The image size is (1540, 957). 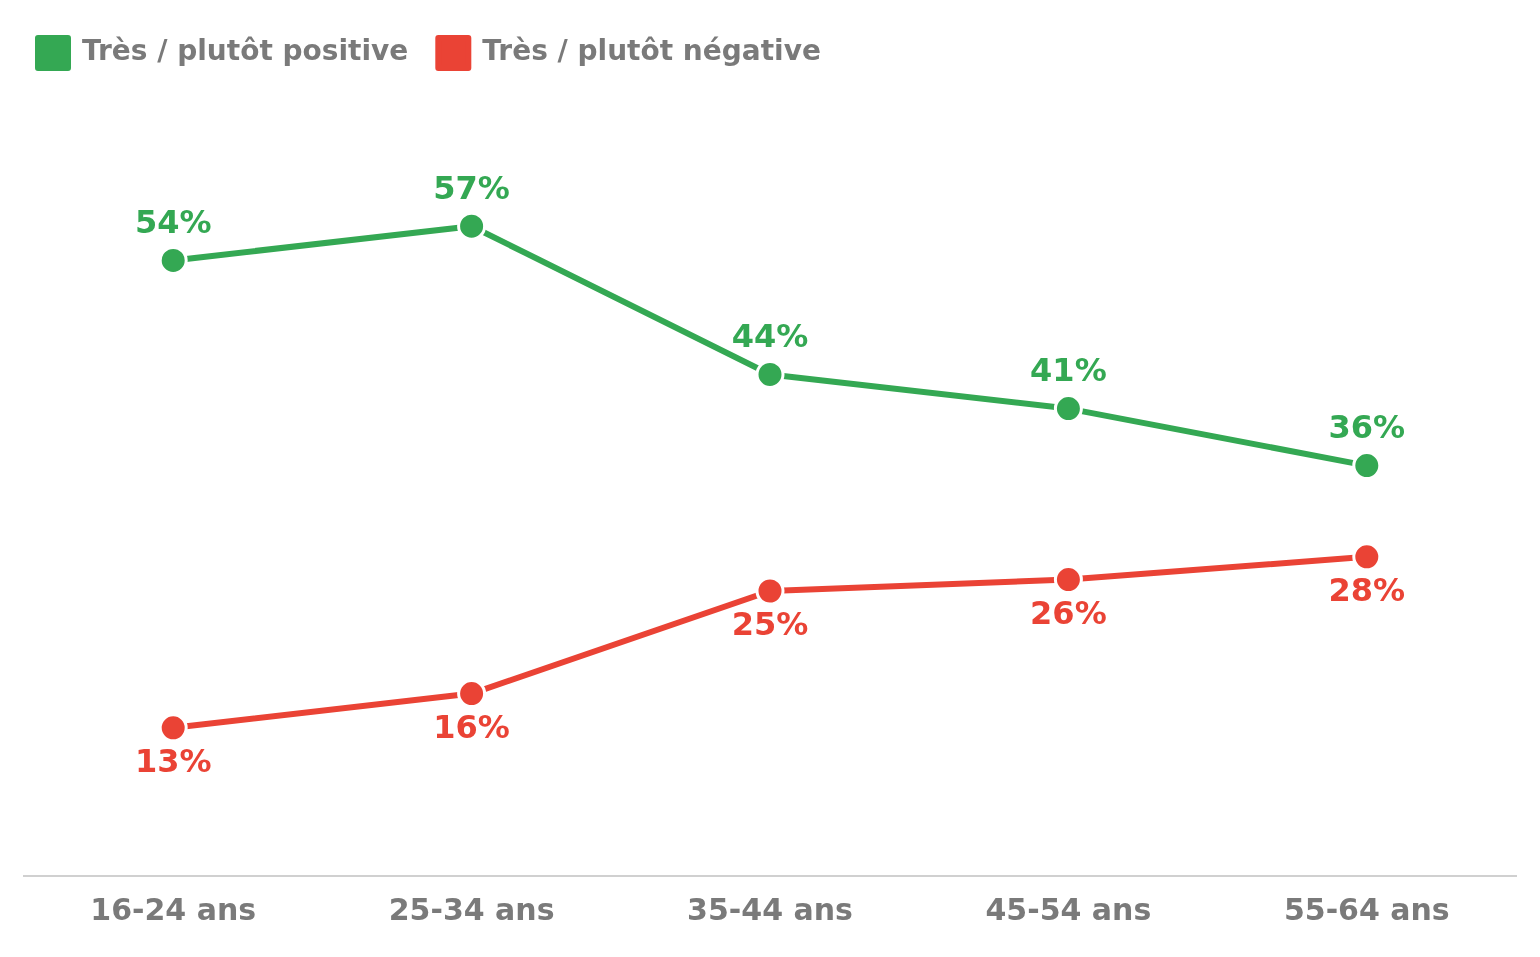 I want to click on data-label: 36%, so click(x=1367, y=426).